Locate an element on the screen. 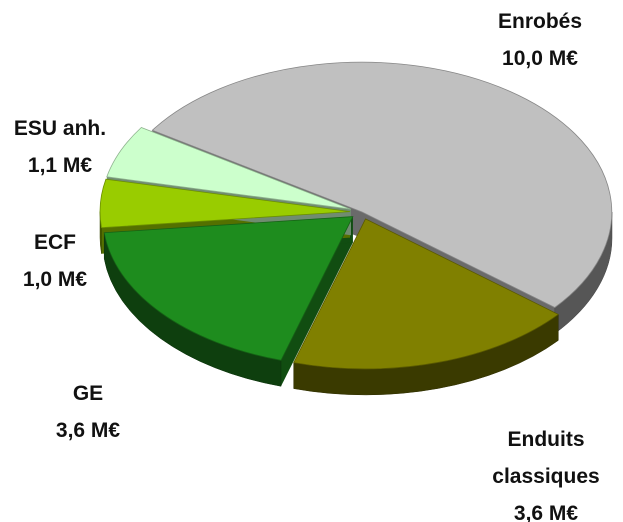 This screenshot has width=623, height=522. category-name: Enrobés is located at coordinates (540, 21).